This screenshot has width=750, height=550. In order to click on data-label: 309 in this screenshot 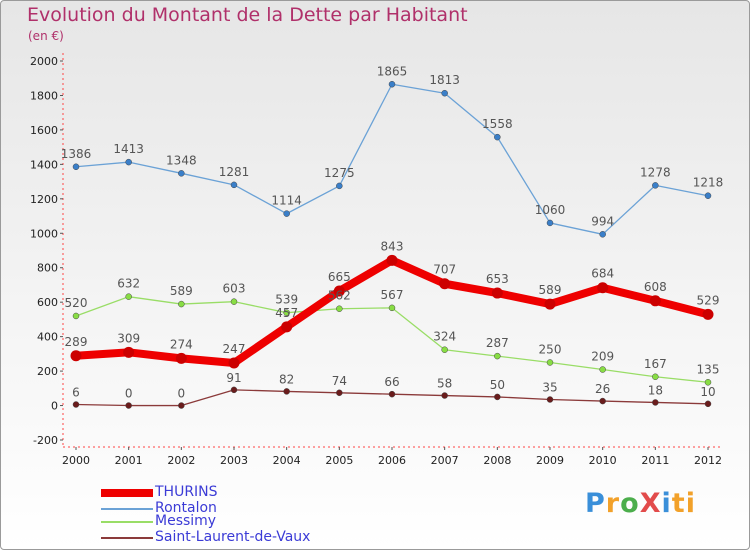, I will do `click(128, 338)`.